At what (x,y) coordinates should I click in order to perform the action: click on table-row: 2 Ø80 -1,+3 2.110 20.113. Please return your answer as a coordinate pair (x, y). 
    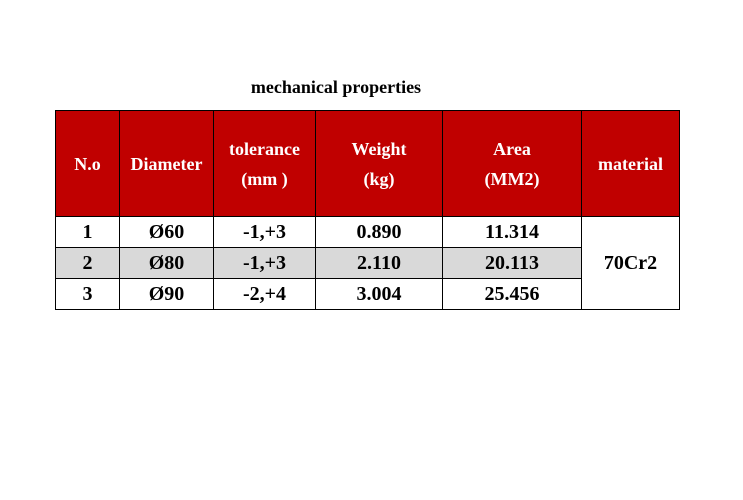
    Looking at the image, I should click on (367, 263).